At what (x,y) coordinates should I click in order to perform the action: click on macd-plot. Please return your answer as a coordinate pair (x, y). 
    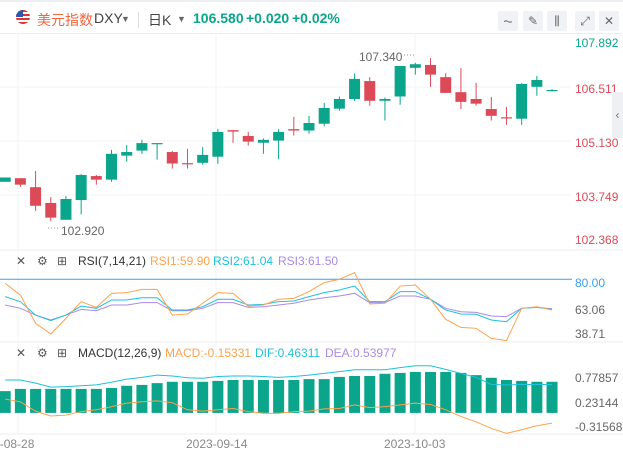
    Looking at the image, I should click on (279, 399).